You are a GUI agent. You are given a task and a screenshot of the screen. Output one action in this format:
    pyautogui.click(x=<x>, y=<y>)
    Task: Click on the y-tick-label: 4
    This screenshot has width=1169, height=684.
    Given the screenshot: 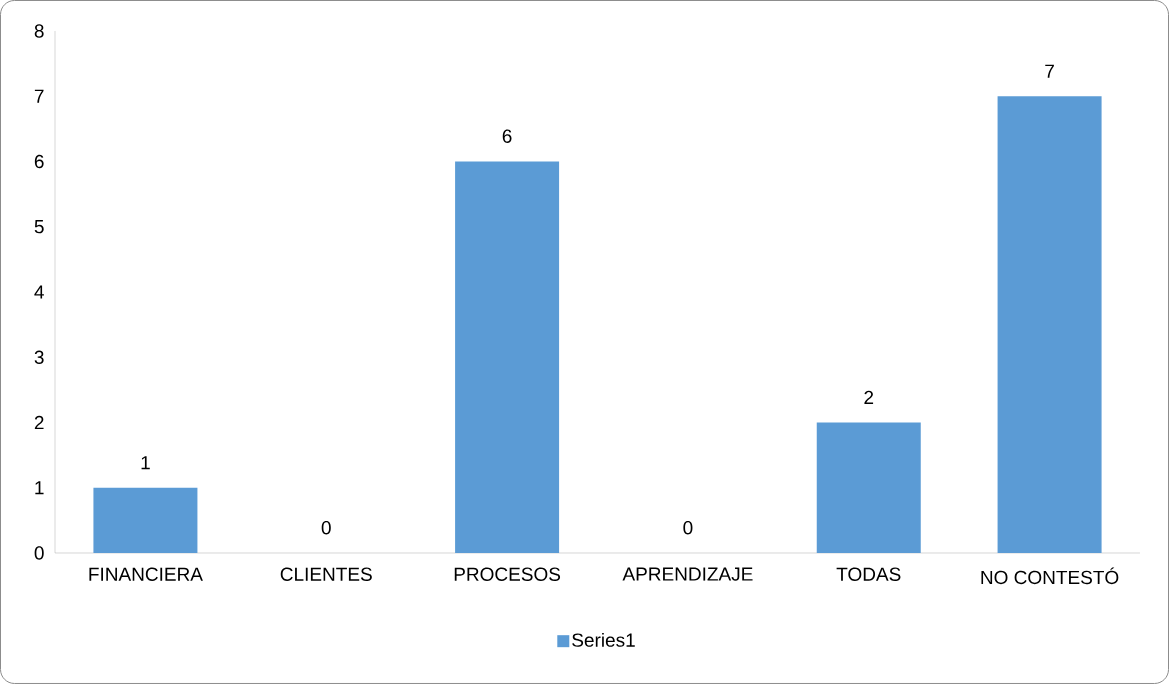 What is the action you would take?
    pyautogui.click(x=39, y=292)
    